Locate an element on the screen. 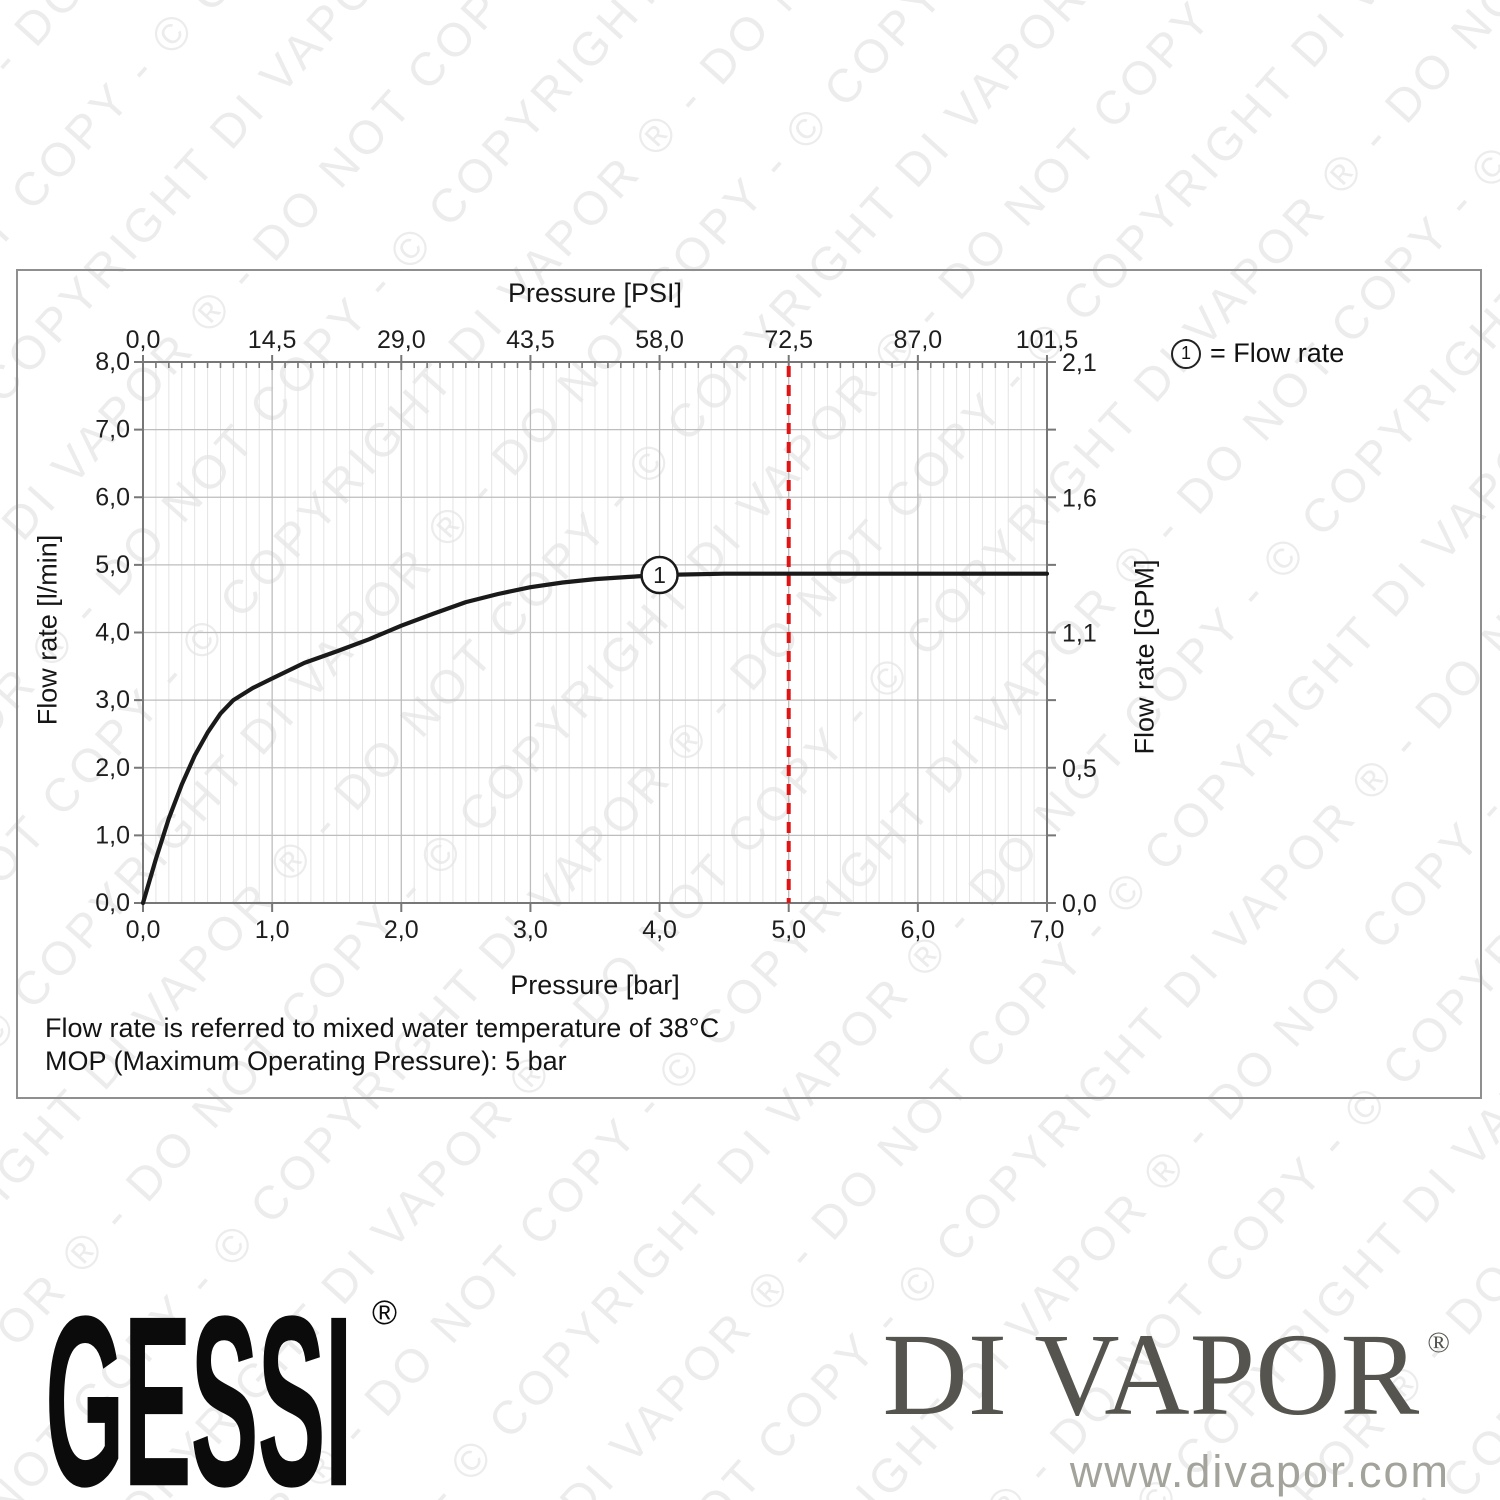 This screenshot has width=1500, height=1500. bar-tick-label: 0,0 is located at coordinates (143, 930).